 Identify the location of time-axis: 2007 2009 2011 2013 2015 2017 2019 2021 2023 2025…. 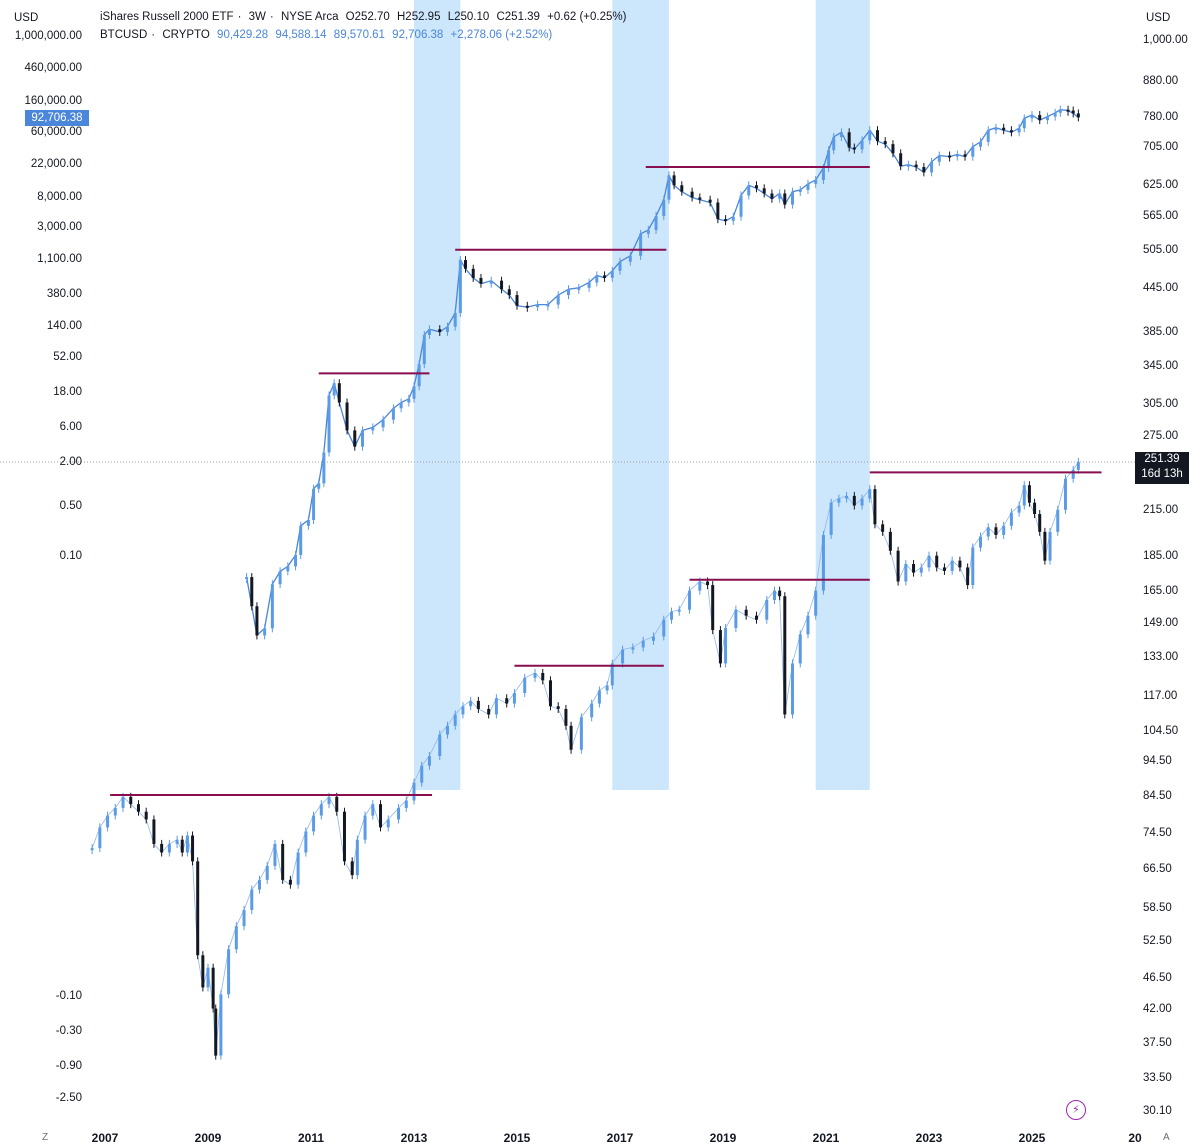
(617, 1138).